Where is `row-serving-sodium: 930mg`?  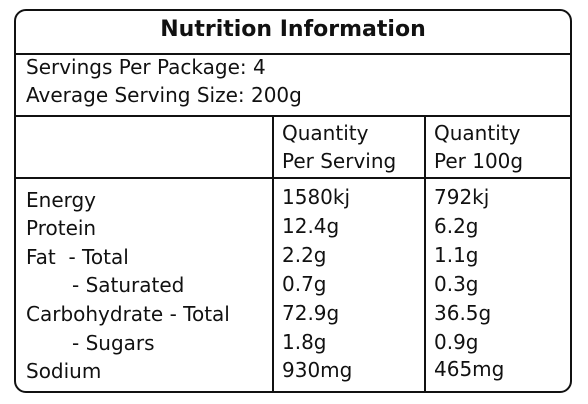
row-serving-sodium: 930mg is located at coordinates (317, 370).